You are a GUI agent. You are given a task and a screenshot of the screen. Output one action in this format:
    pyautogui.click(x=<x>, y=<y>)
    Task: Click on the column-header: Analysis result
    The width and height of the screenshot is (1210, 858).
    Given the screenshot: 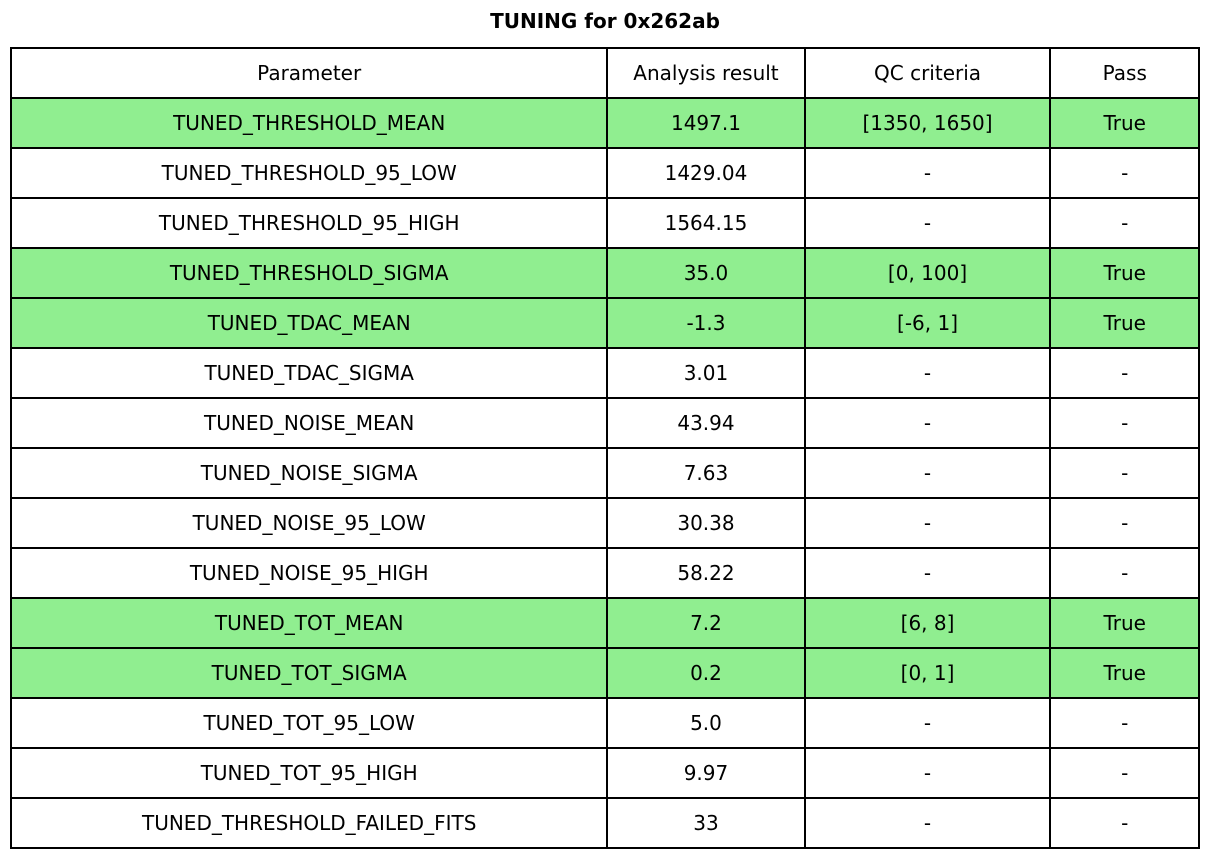 What is the action you would take?
    pyautogui.click(x=706, y=73)
    